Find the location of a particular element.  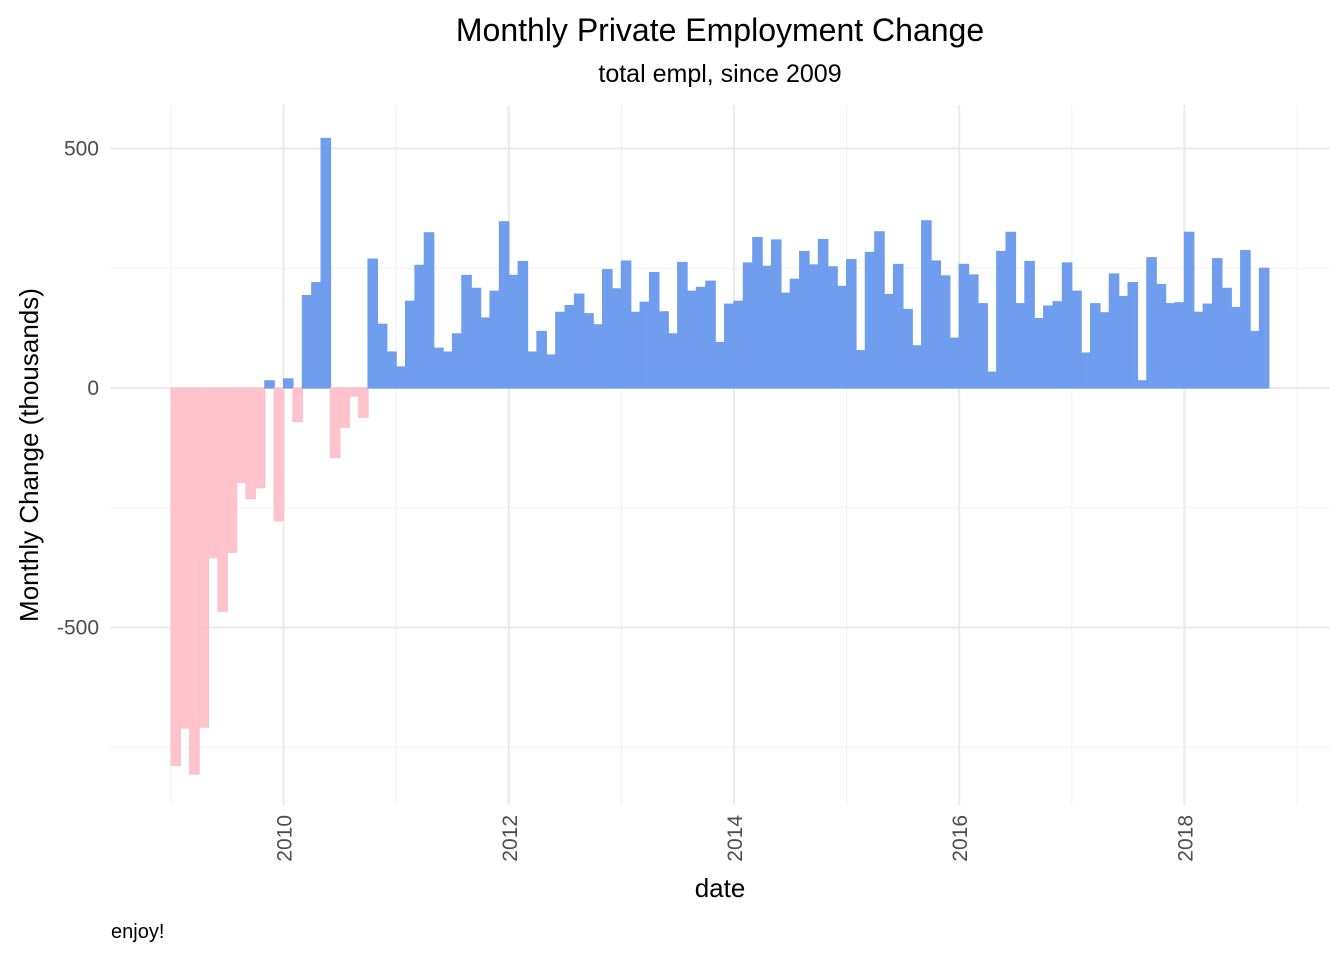

x-tick-label: 2014 is located at coordinates (735, 838).